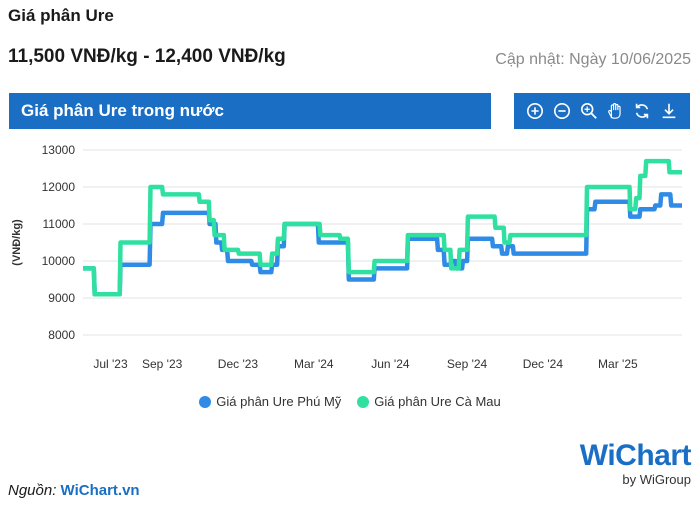 This screenshot has width=700, height=505. I want to click on magnifier-icon, so click(589, 111).